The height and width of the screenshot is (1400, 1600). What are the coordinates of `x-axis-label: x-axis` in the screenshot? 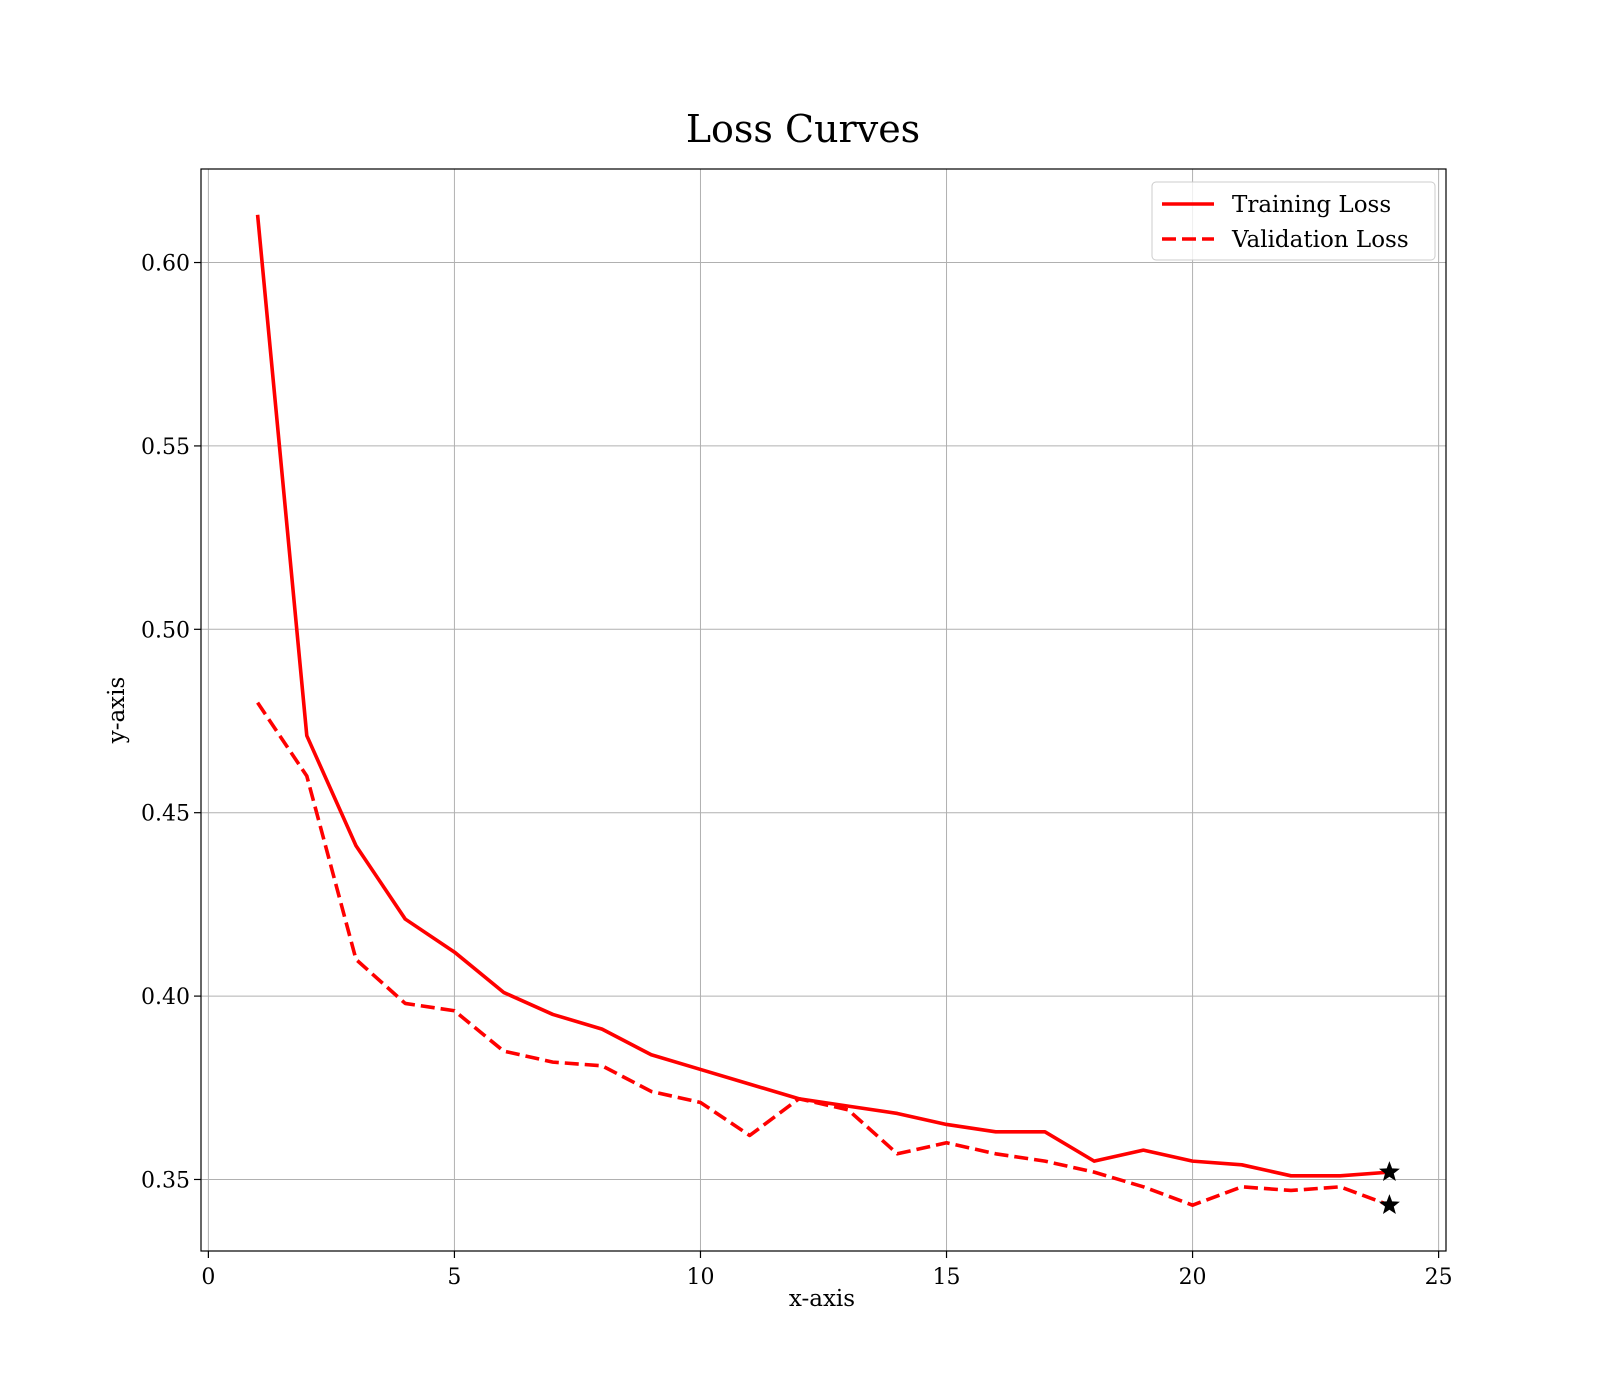 It's located at (822, 1299).